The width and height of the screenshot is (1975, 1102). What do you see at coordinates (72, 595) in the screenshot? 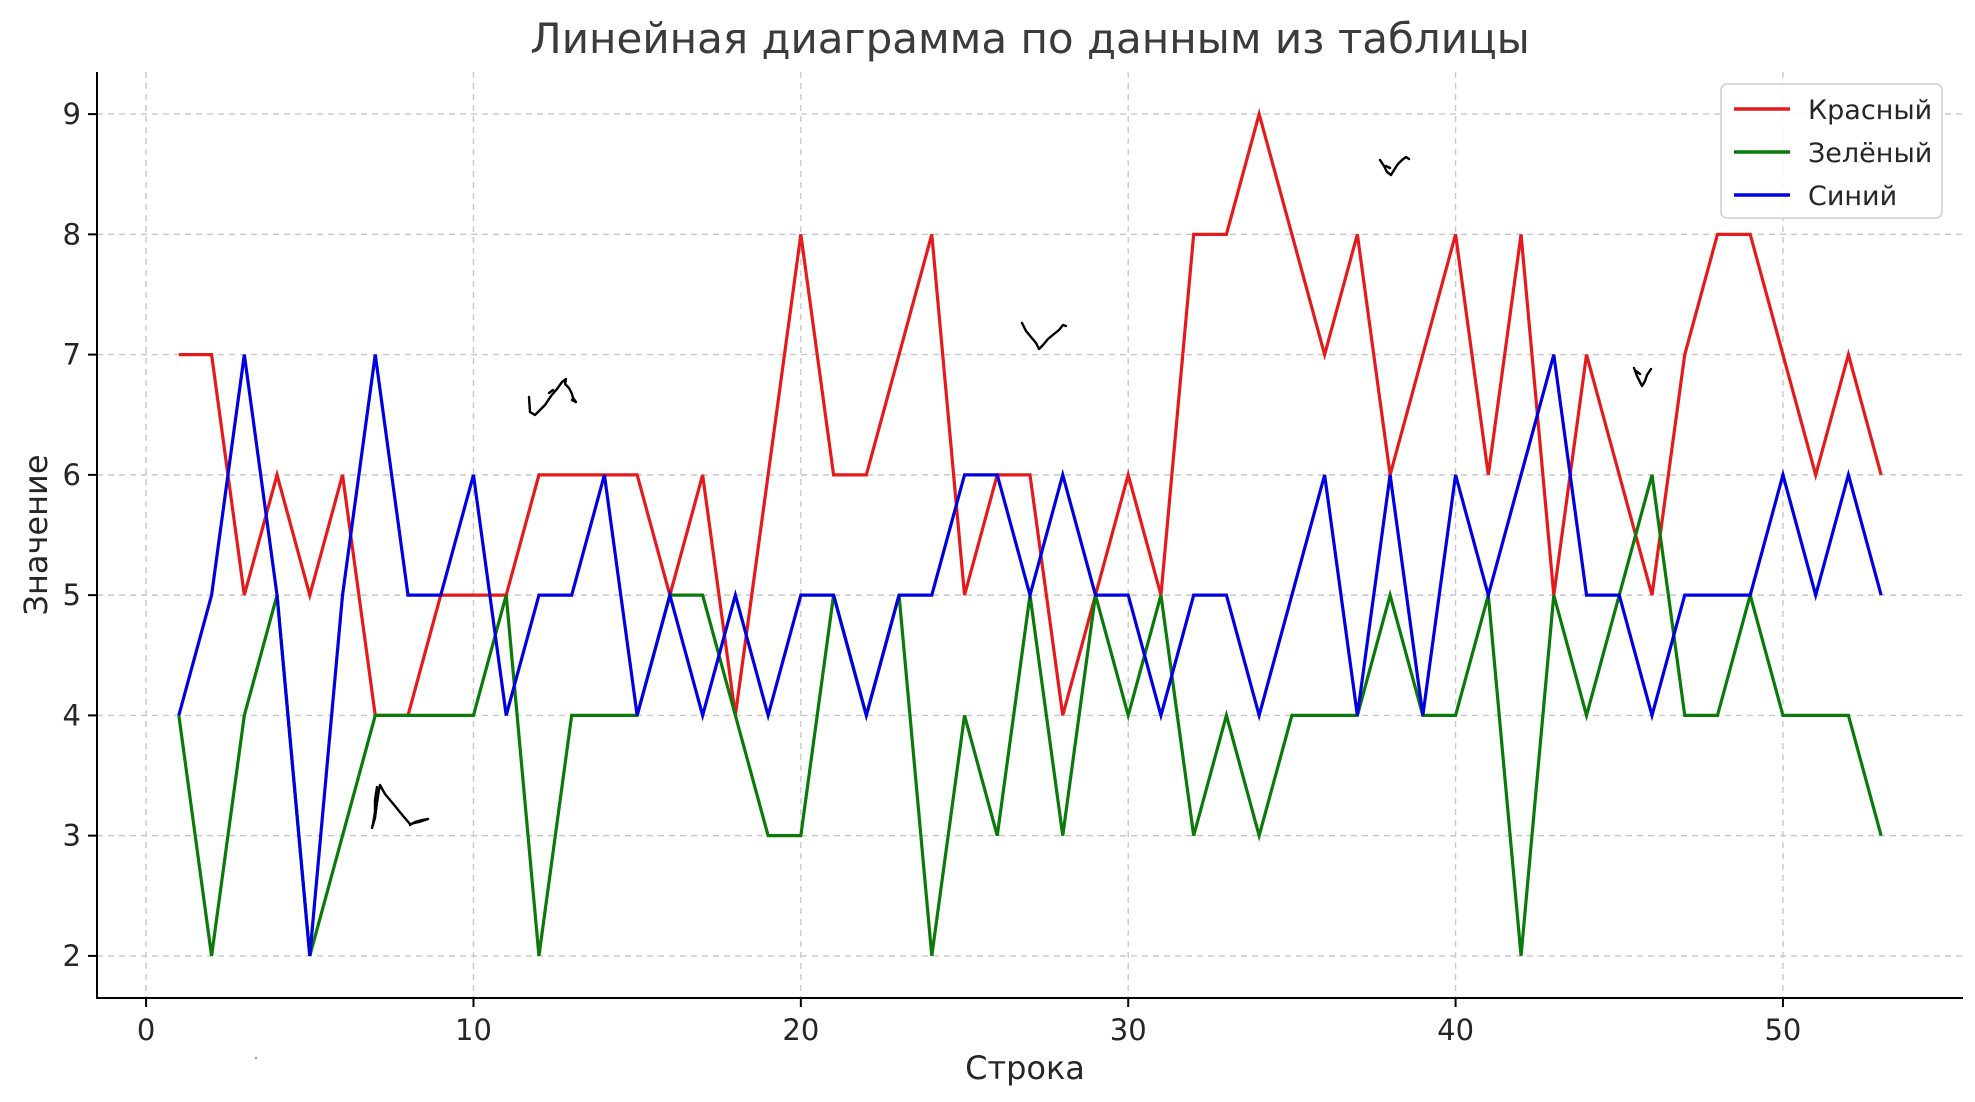
I see `y-tick-label: 5` at bounding box center [72, 595].